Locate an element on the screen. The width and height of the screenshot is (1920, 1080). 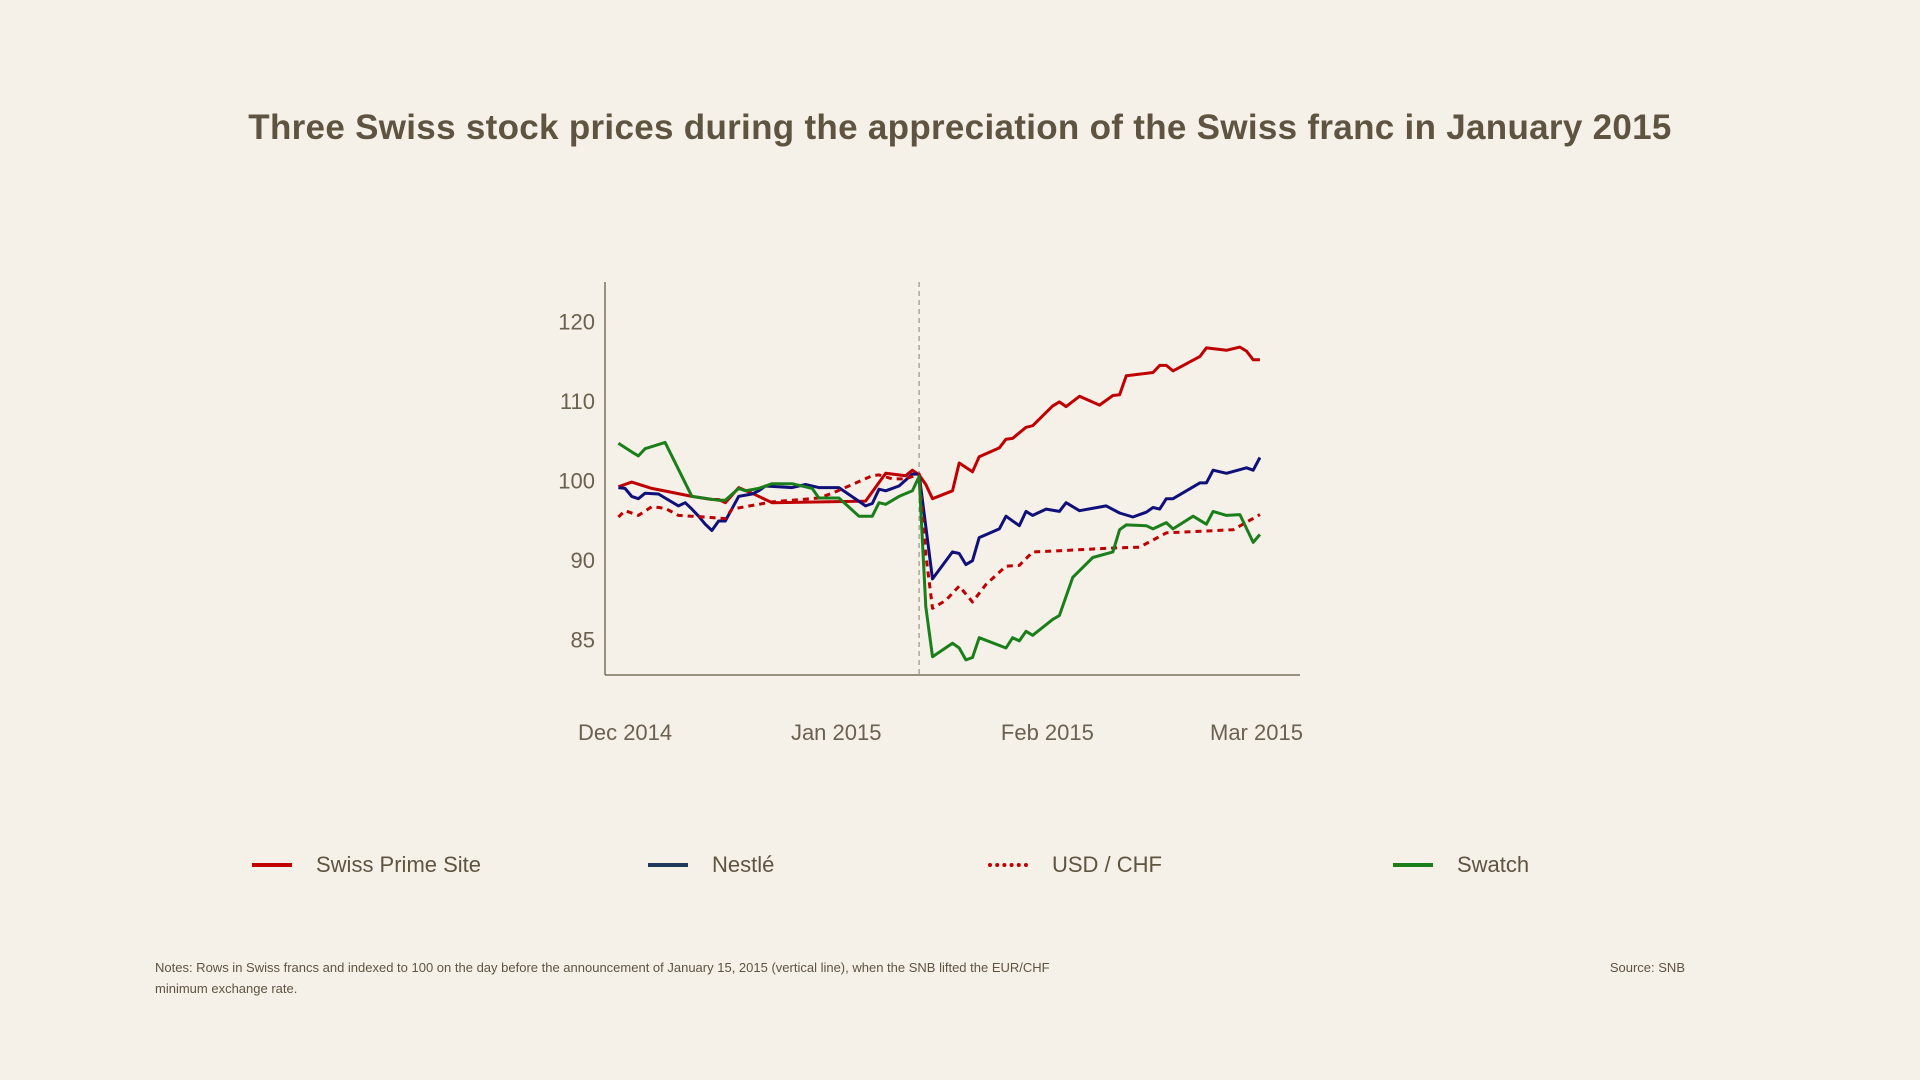
series-line-swatch is located at coordinates (939, 551).